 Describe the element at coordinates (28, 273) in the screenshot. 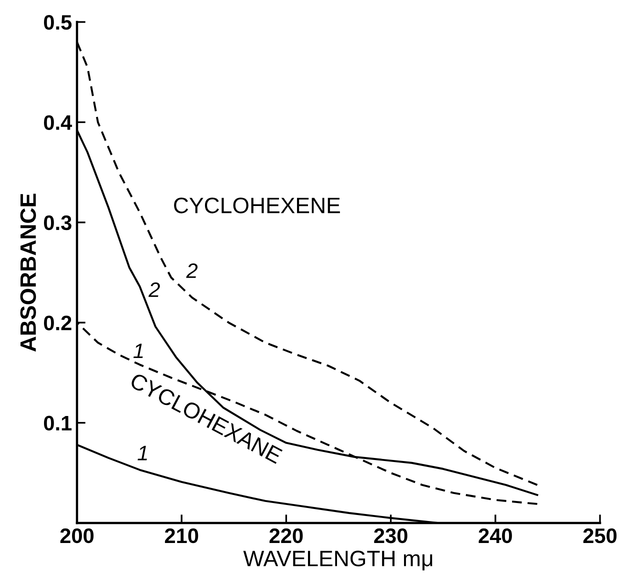

I see `y-axis-title: ABSORBANCE` at that location.